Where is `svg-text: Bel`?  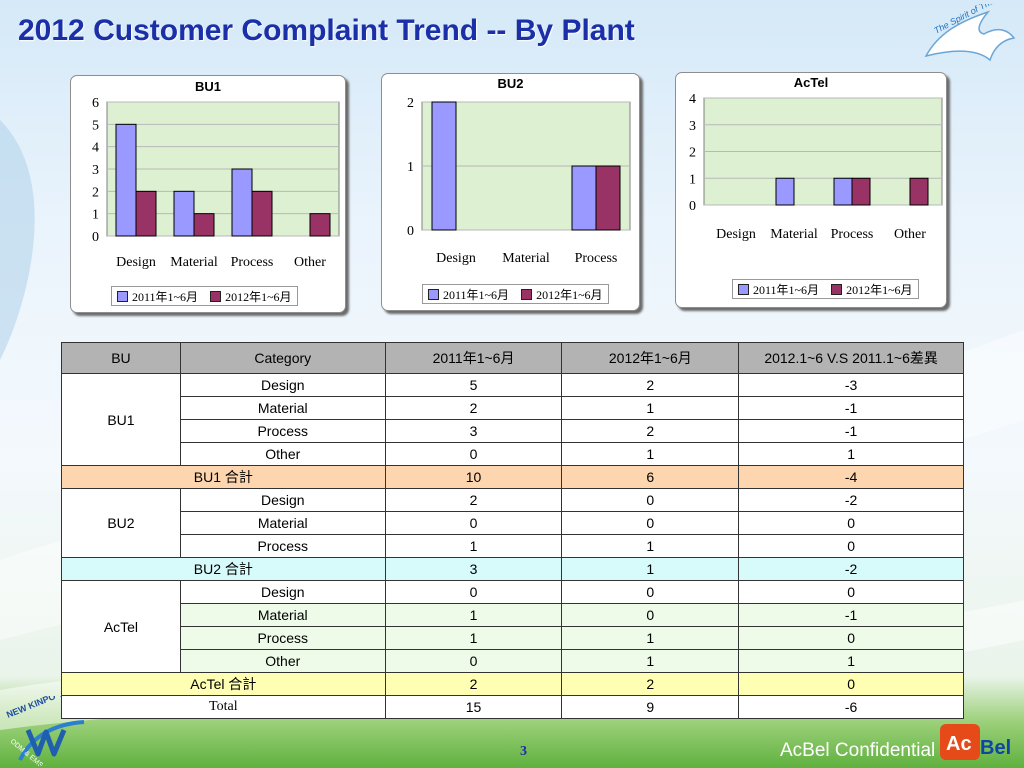
svg-text: Bel is located at coordinates (995, 748).